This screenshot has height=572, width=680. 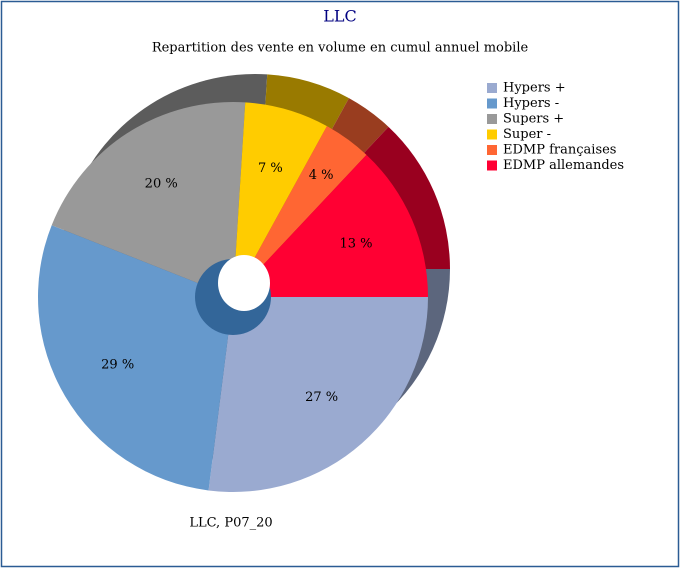 I want to click on legend-label: Hypers -, so click(x=531, y=103).